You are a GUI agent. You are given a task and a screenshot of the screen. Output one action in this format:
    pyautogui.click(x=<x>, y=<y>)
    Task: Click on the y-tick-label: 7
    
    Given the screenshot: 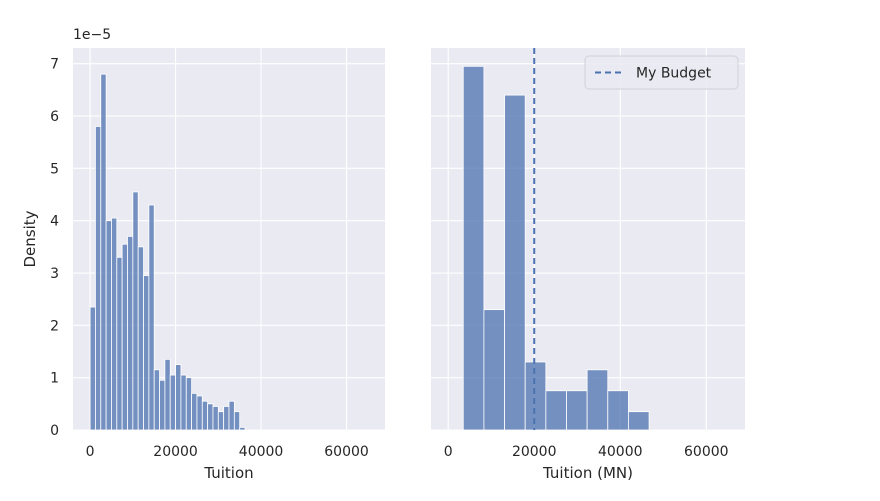 What is the action you would take?
    pyautogui.click(x=54, y=65)
    